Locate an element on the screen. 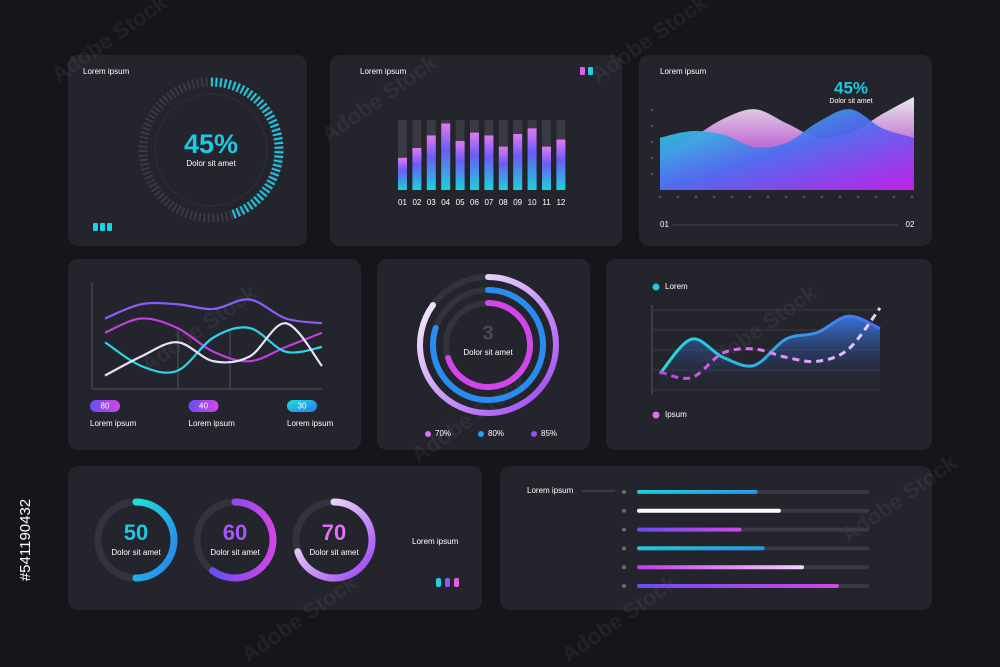 This screenshot has height=667, width=1000. x-tick-label: 06 is located at coordinates (474, 202).